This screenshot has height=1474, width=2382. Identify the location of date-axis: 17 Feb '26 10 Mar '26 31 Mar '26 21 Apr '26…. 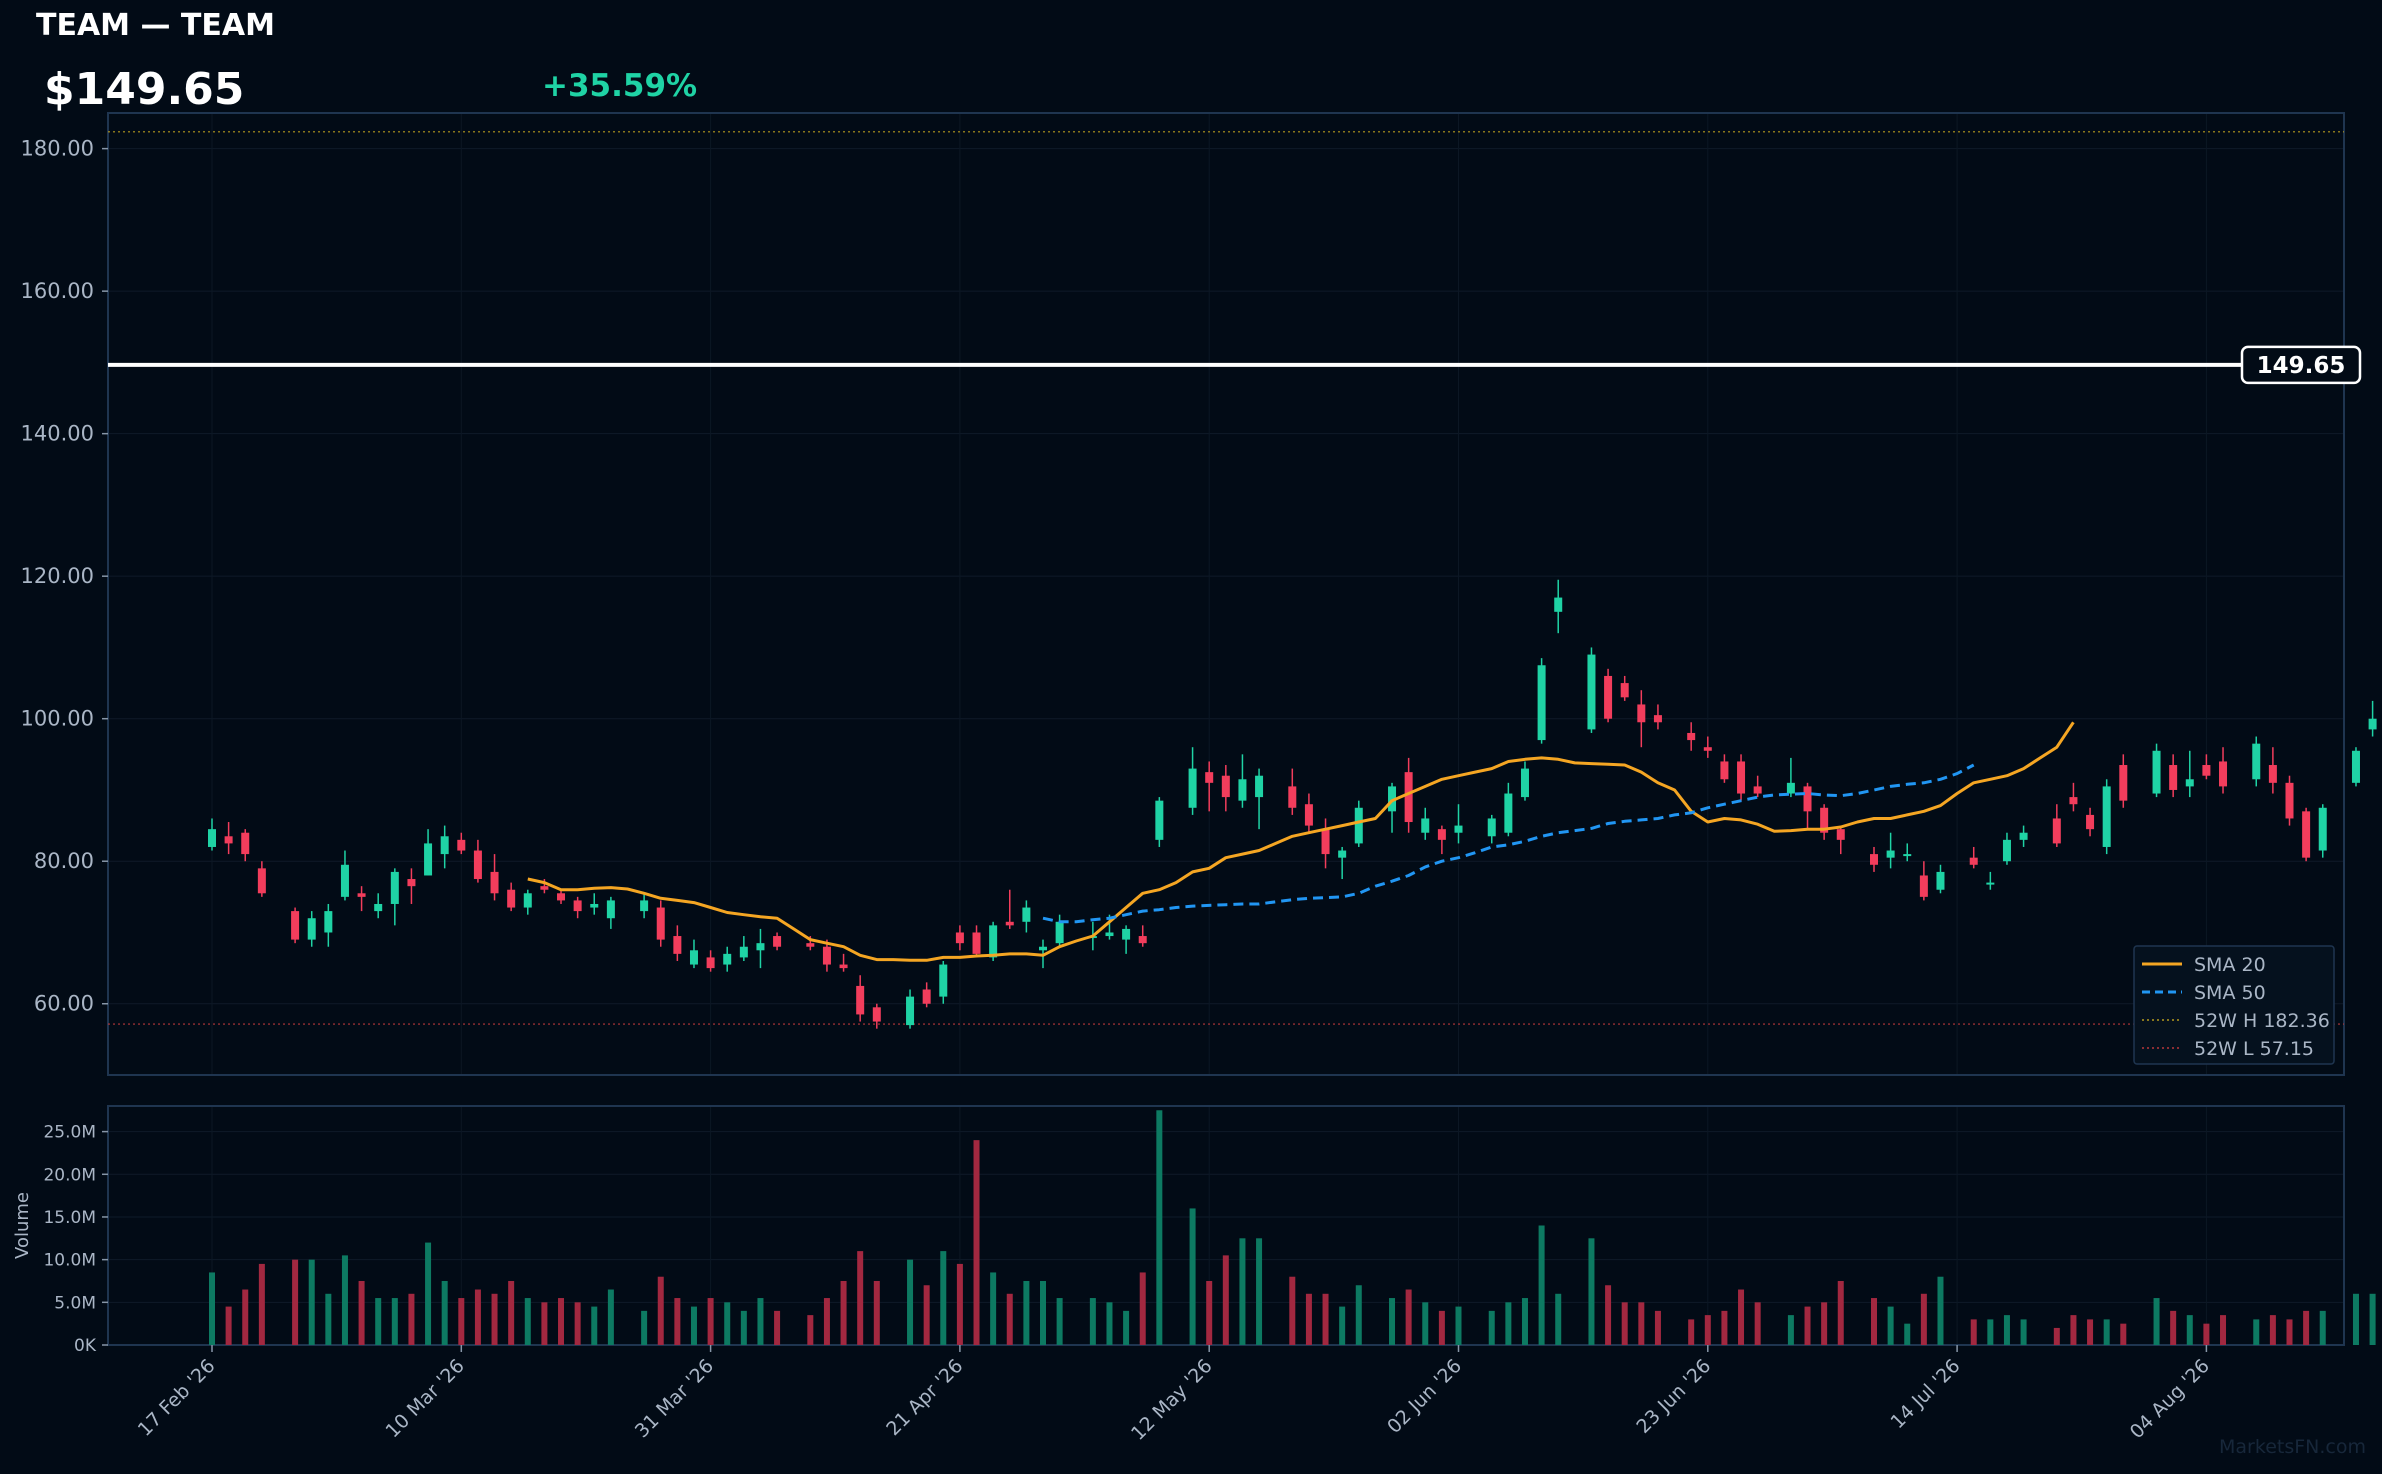
(1174, 1395).